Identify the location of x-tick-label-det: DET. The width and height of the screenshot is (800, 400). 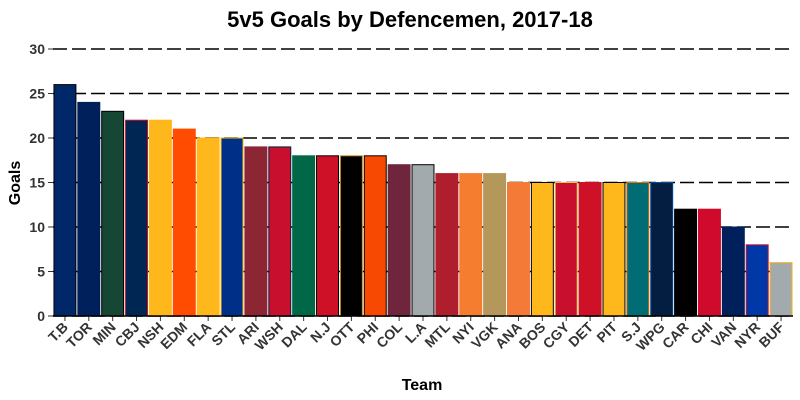
(580, 333).